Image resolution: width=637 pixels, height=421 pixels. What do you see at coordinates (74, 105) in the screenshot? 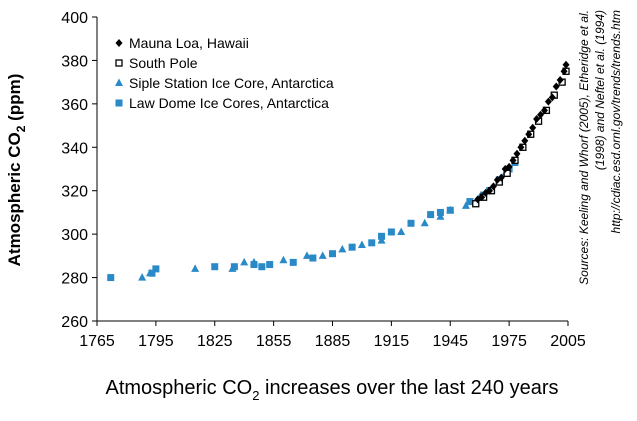
I see `y-tick-label: 360` at bounding box center [74, 105].